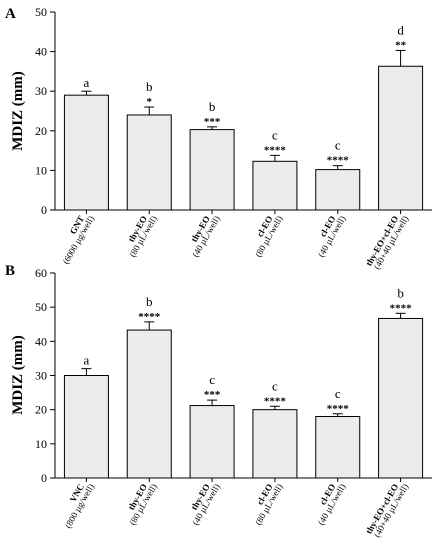 This screenshot has width=437, height=550. What do you see at coordinates (10, 271) in the screenshot?
I see `panel-label-B: B` at bounding box center [10, 271].